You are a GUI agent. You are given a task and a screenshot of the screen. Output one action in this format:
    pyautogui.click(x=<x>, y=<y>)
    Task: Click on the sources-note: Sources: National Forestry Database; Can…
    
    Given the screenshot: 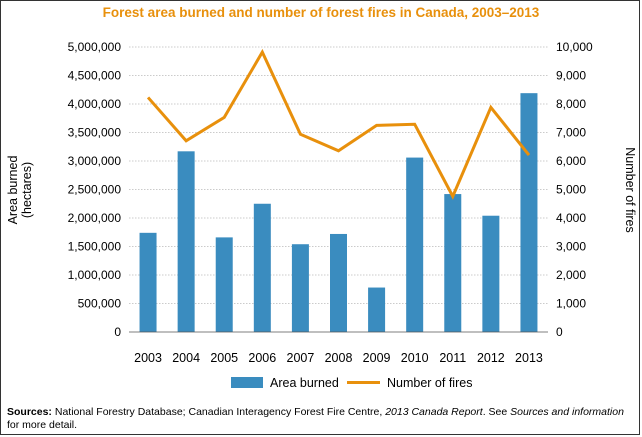 What is the action you would take?
    pyautogui.click(x=321, y=418)
    